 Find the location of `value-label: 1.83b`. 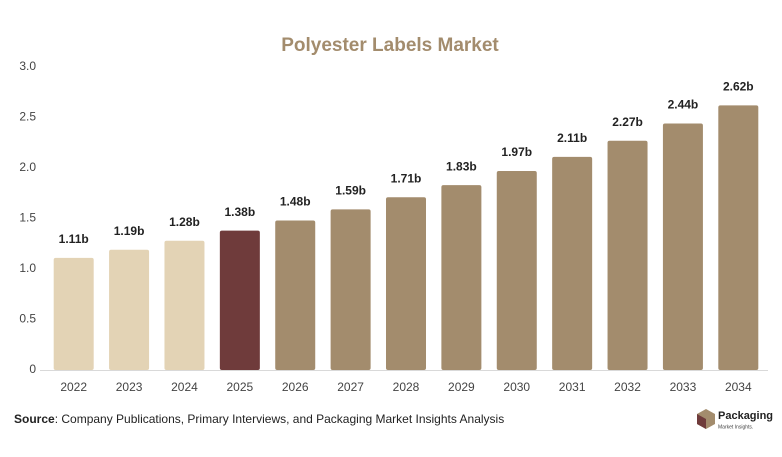

value-label: 1.83b is located at coordinates (461, 166).